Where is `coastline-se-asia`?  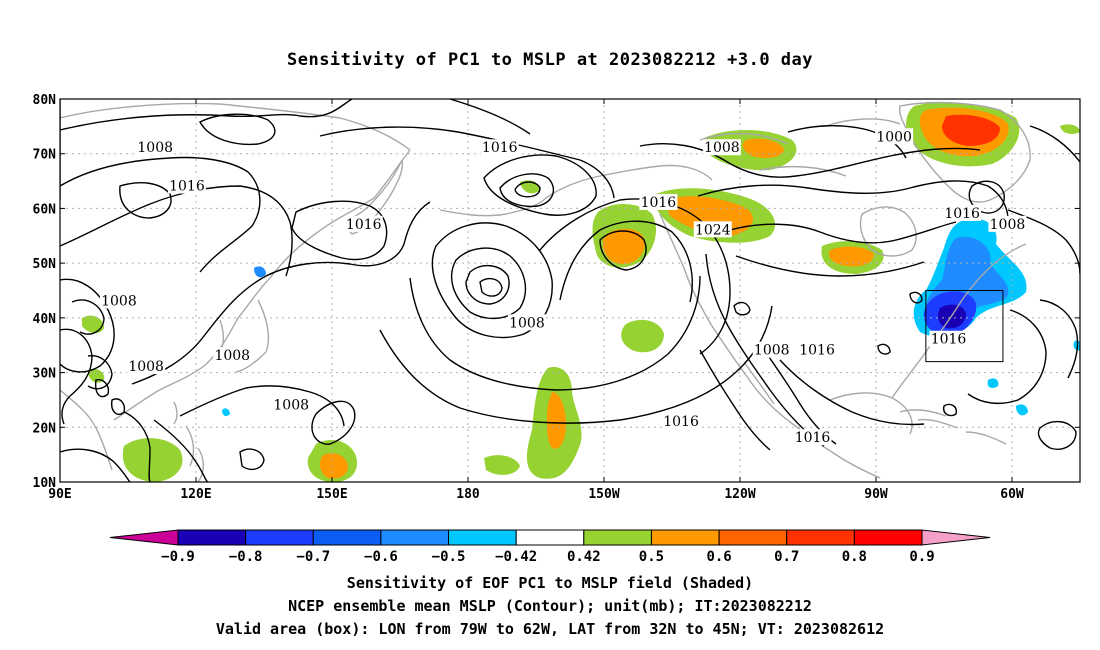
coastline-se-asia is located at coordinates (86, 430).